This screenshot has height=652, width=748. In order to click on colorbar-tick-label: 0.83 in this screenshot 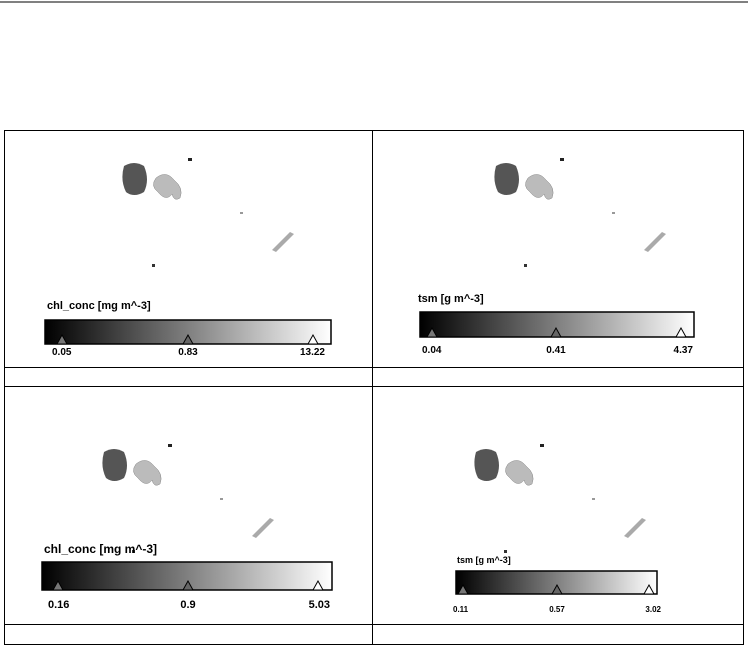, I will do `click(188, 352)`.